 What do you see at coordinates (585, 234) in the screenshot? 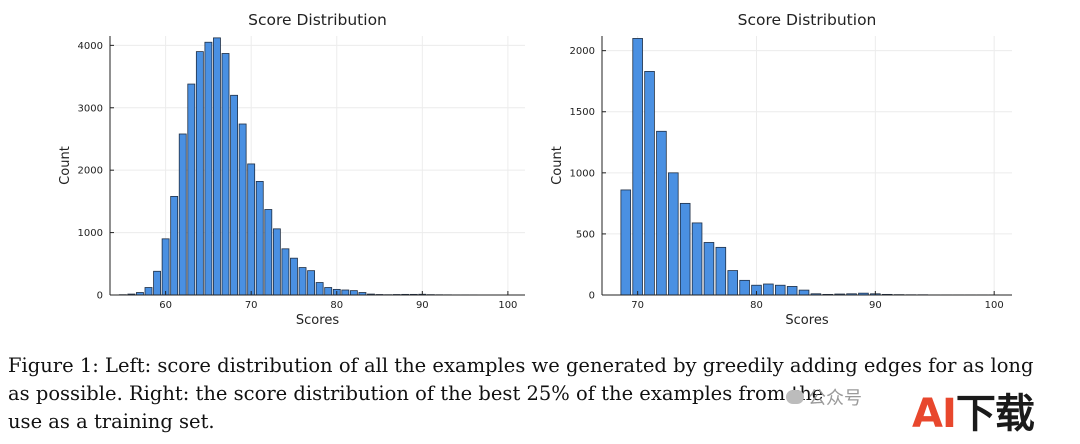
I see `y-tick-label: 500` at bounding box center [585, 234].